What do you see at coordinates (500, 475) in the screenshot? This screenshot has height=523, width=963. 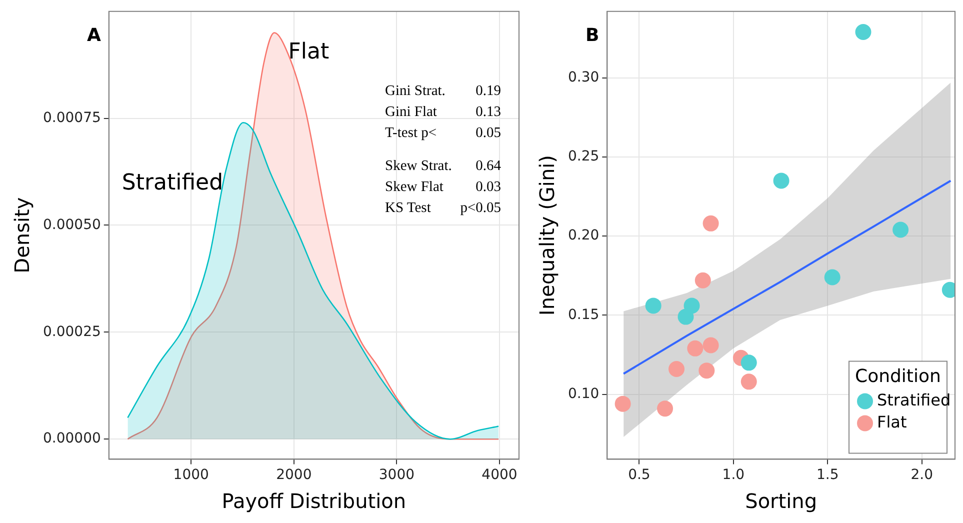 I see `x-tick-label: 4000` at bounding box center [500, 475].